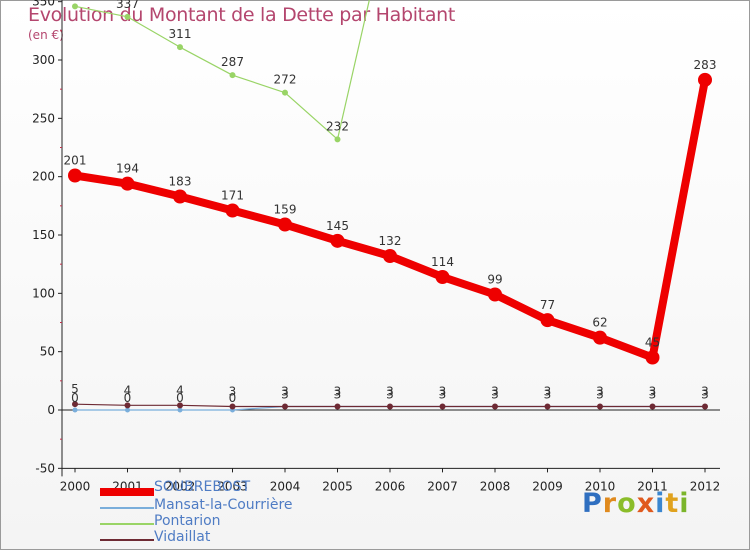 The width and height of the screenshot is (750, 550). I want to click on legend-label: Vidaillat, so click(182, 537).